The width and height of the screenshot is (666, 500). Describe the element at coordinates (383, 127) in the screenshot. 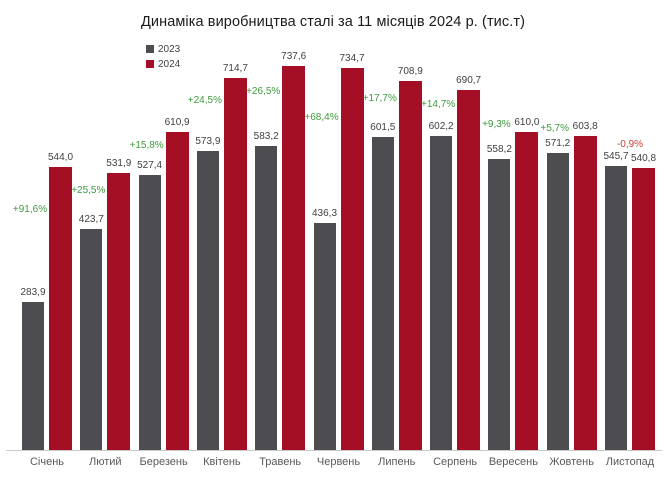

I see `value-label-2023: 601,5` at that location.